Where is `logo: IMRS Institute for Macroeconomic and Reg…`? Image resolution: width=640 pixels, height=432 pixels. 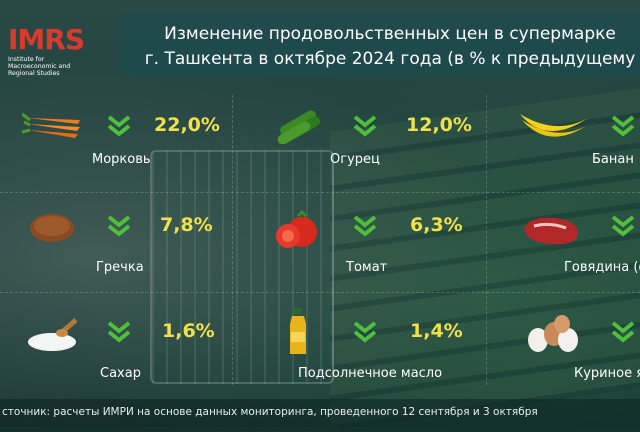
logo: IMRS Institute for Macroeconomic and Reg… is located at coordinates (50, 50).